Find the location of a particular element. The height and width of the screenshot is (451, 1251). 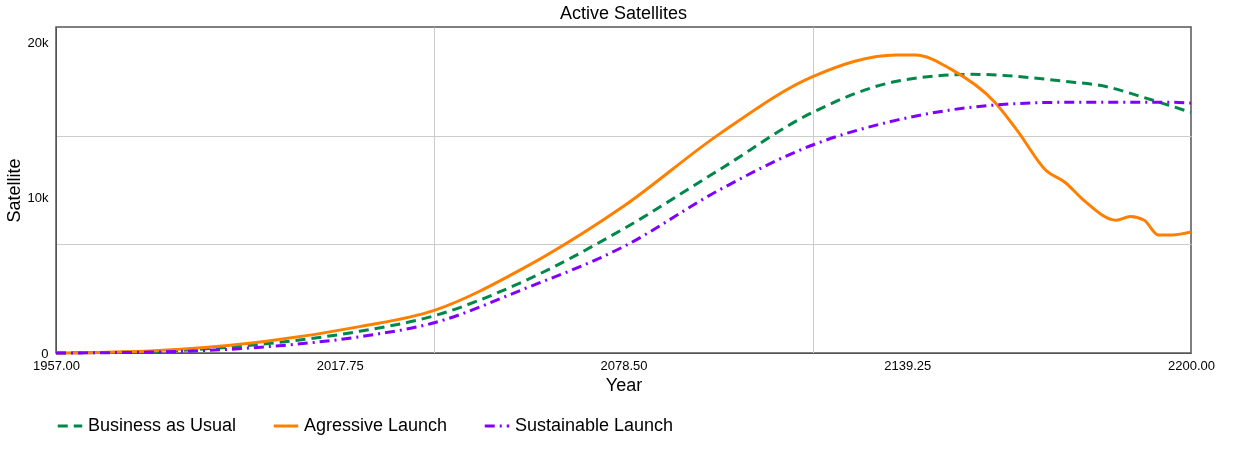

x-axis-title: Year is located at coordinates (624, 384).